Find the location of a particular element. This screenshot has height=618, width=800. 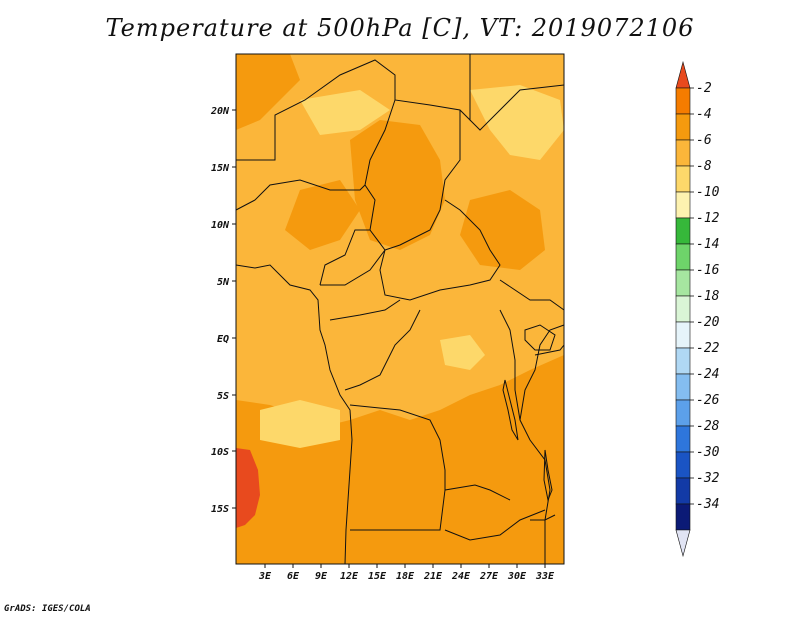

lat-label-20n: 20N is located at coordinates (220, 111).